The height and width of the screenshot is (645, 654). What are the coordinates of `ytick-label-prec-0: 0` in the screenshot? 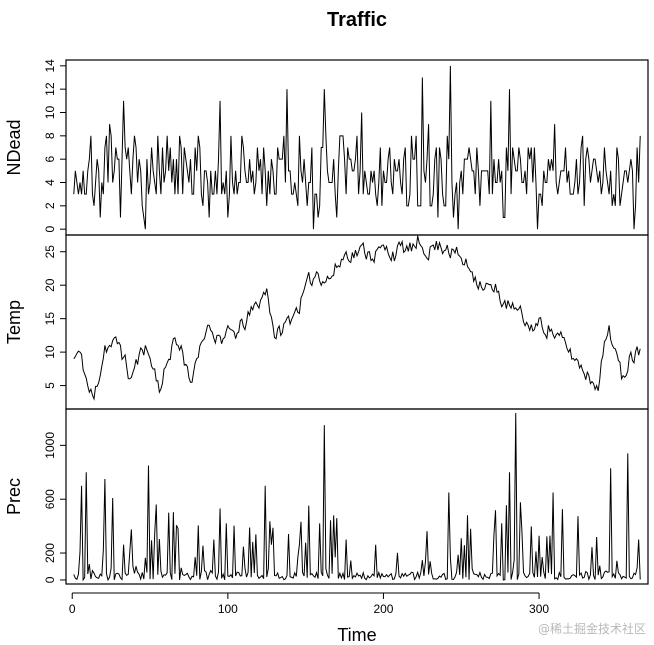 It's located at (50, 579).